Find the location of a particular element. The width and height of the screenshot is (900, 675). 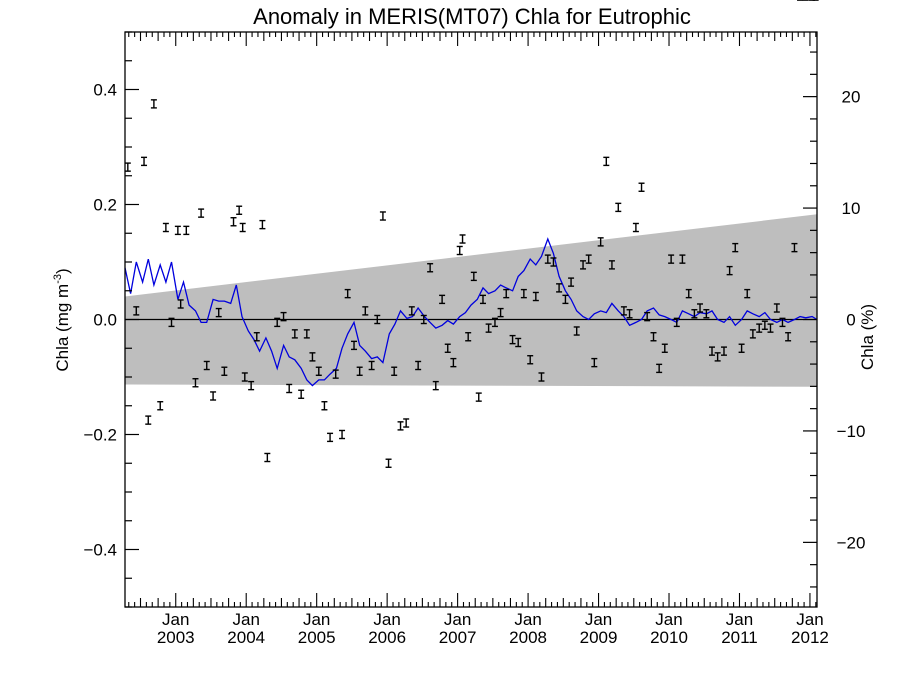

y-left-tick-label: 0.0 is located at coordinates (105, 320).